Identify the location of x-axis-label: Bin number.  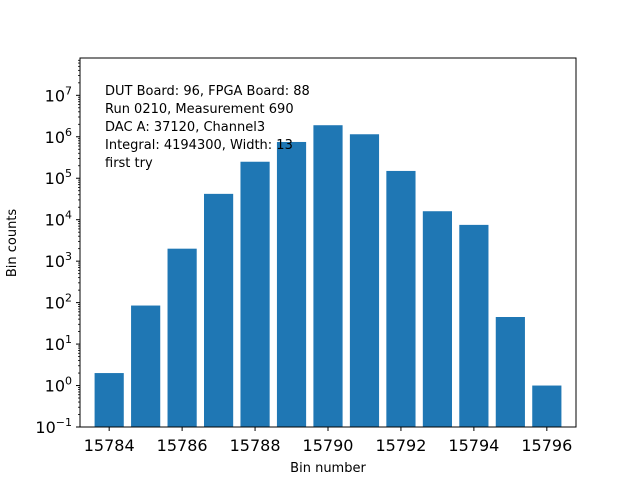
(328, 468).